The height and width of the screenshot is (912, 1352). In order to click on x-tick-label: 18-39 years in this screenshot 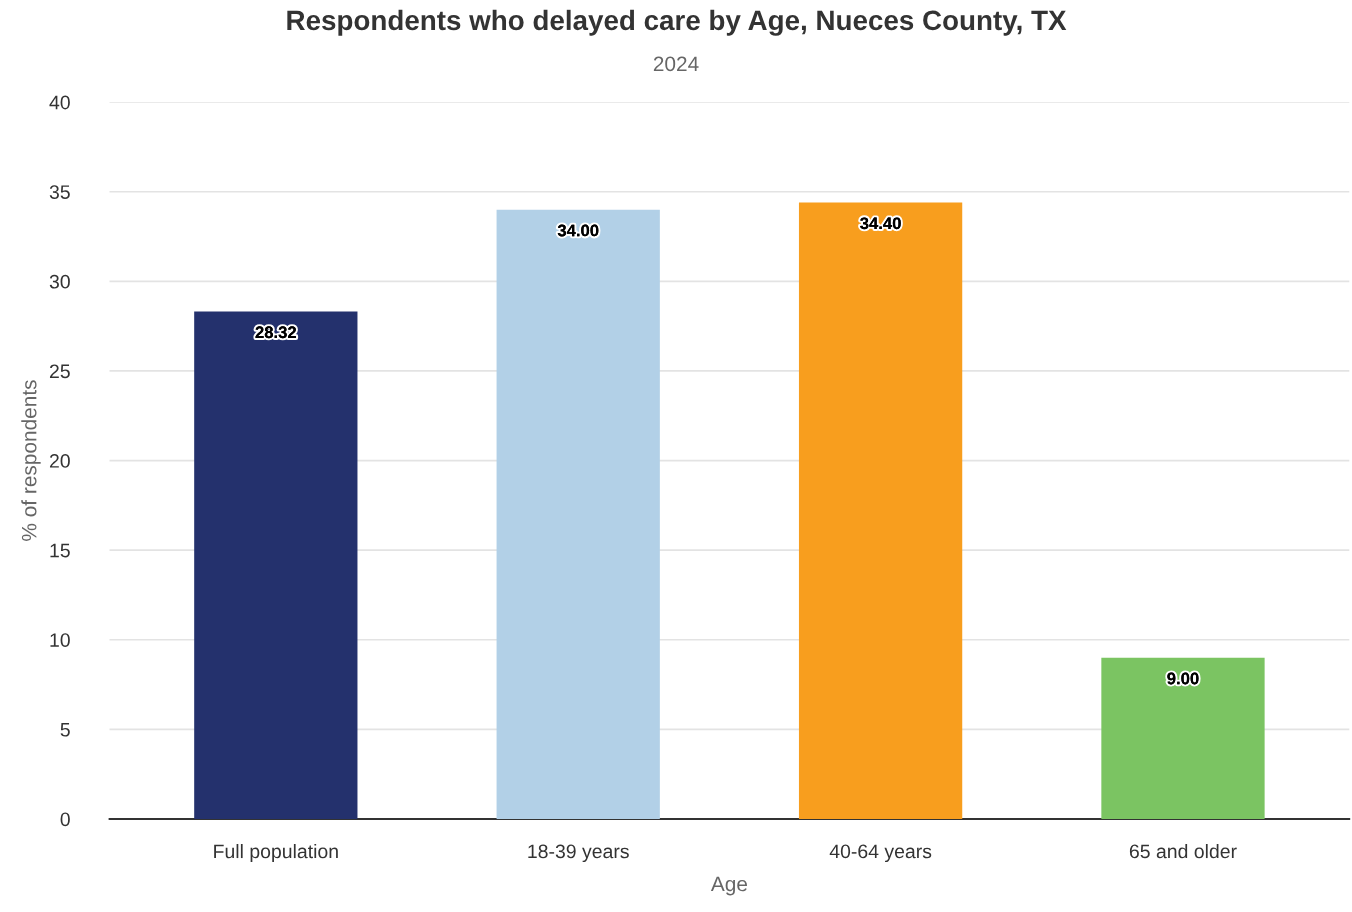, I will do `click(578, 853)`.